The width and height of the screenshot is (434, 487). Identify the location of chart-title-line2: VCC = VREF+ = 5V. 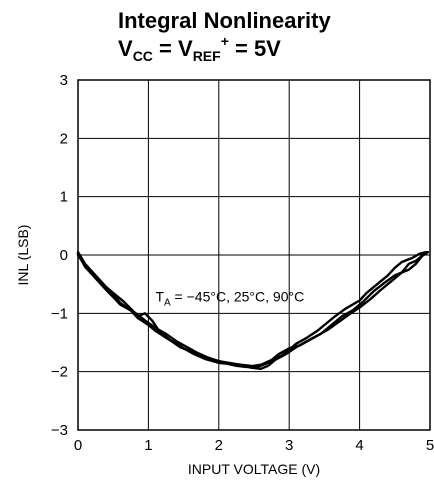
(199, 48).